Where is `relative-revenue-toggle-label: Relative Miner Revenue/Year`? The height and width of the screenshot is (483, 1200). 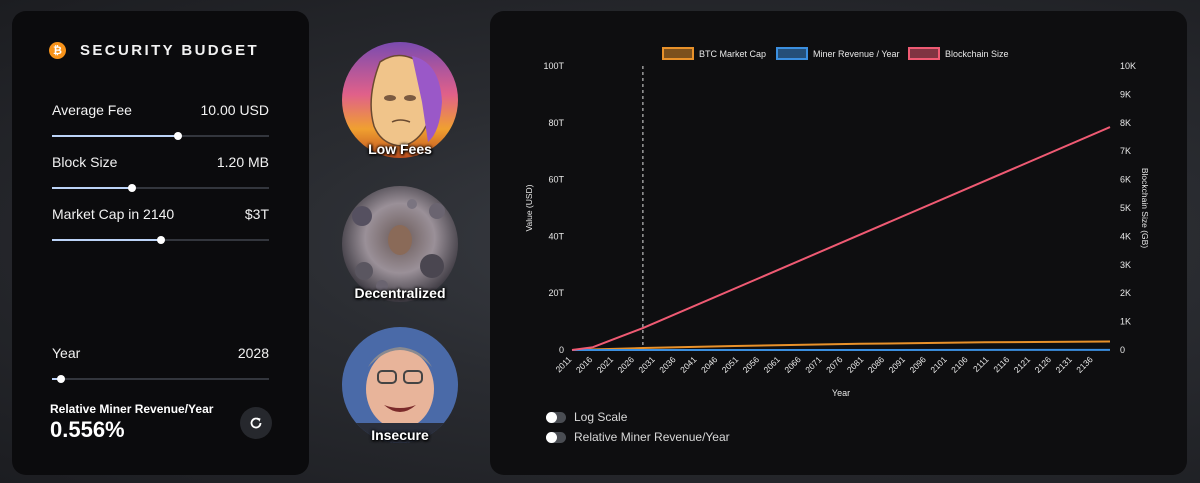
relative-revenue-toggle-label: Relative Miner Revenue/Year is located at coordinates (652, 437).